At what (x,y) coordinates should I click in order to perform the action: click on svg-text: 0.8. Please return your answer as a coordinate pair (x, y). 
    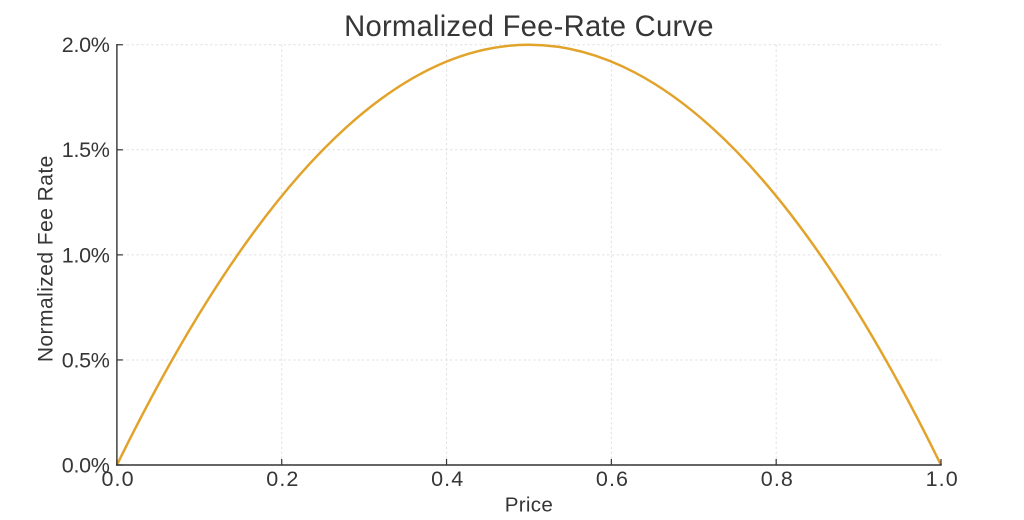
    Looking at the image, I should click on (777, 479).